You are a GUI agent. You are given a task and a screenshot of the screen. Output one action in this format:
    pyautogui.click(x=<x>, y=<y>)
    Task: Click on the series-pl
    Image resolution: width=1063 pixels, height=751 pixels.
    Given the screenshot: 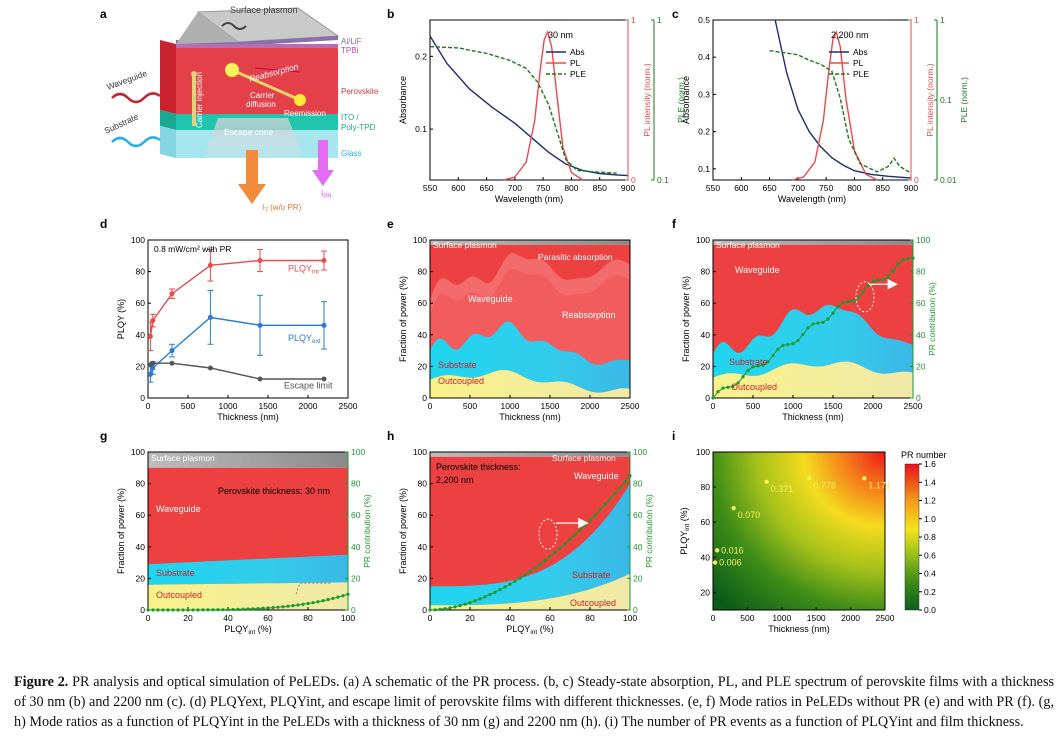 What is the action you would take?
    pyautogui.click(x=543, y=105)
    